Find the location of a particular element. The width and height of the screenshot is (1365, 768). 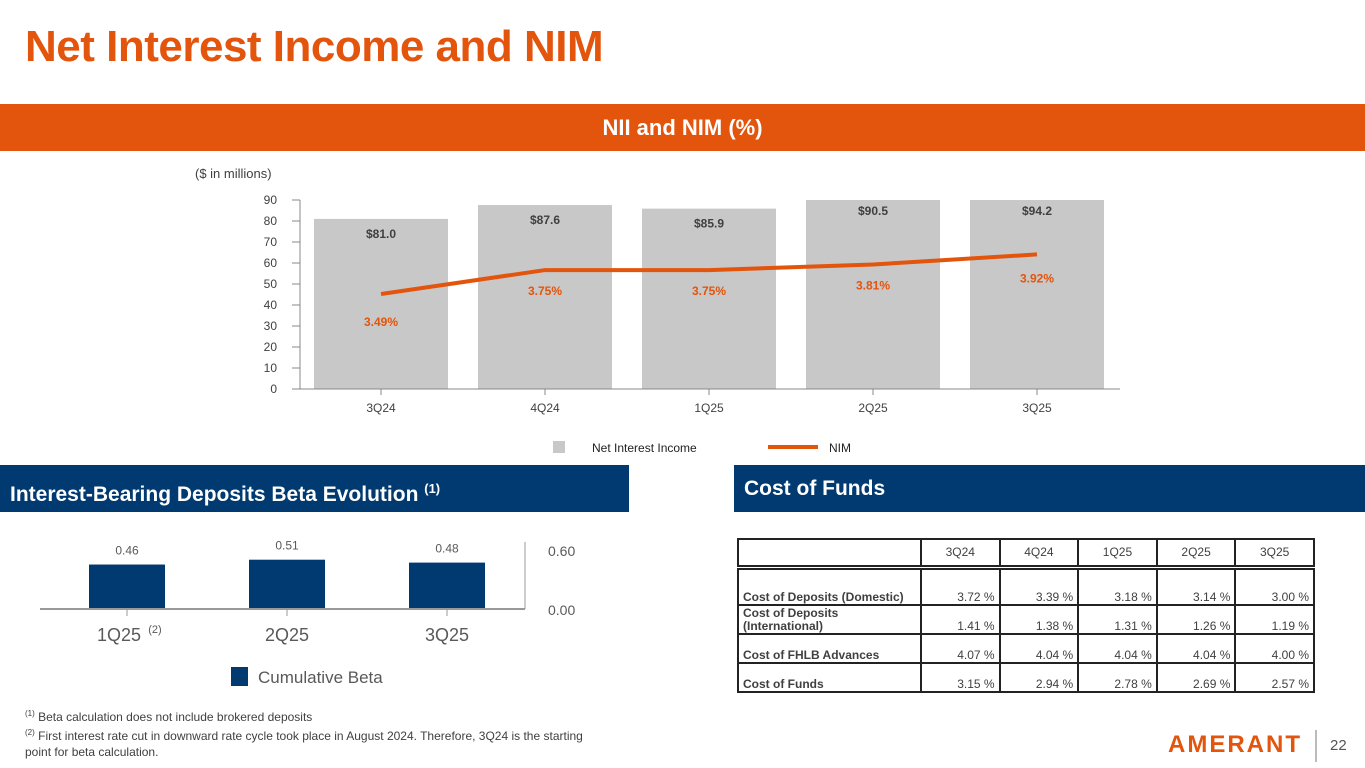

cell-value: 3.72 % is located at coordinates (960, 586).